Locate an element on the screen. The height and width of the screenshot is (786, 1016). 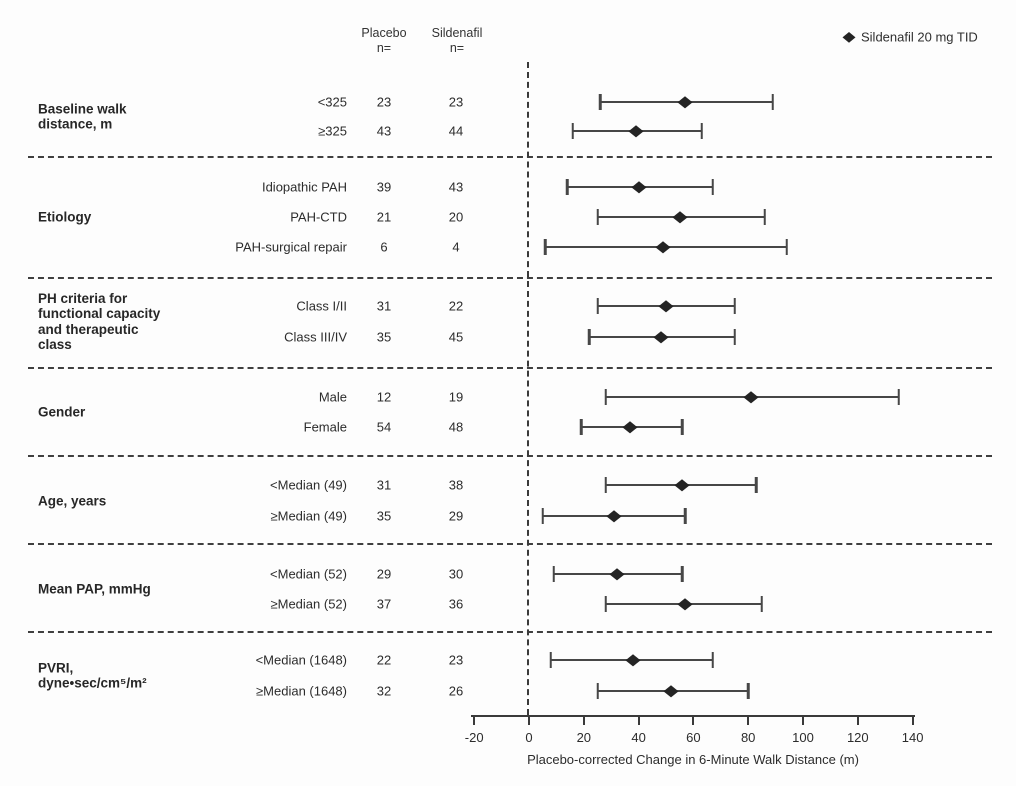
row-label: ≥325 is located at coordinates (332, 131).